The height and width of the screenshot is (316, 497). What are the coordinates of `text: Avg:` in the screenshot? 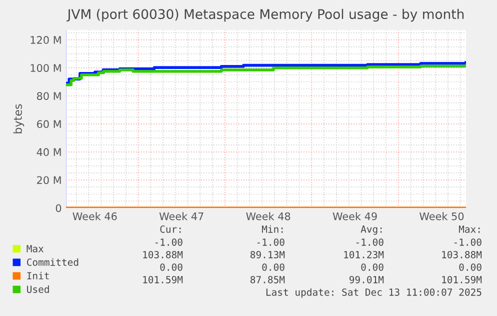 It's located at (371, 230).